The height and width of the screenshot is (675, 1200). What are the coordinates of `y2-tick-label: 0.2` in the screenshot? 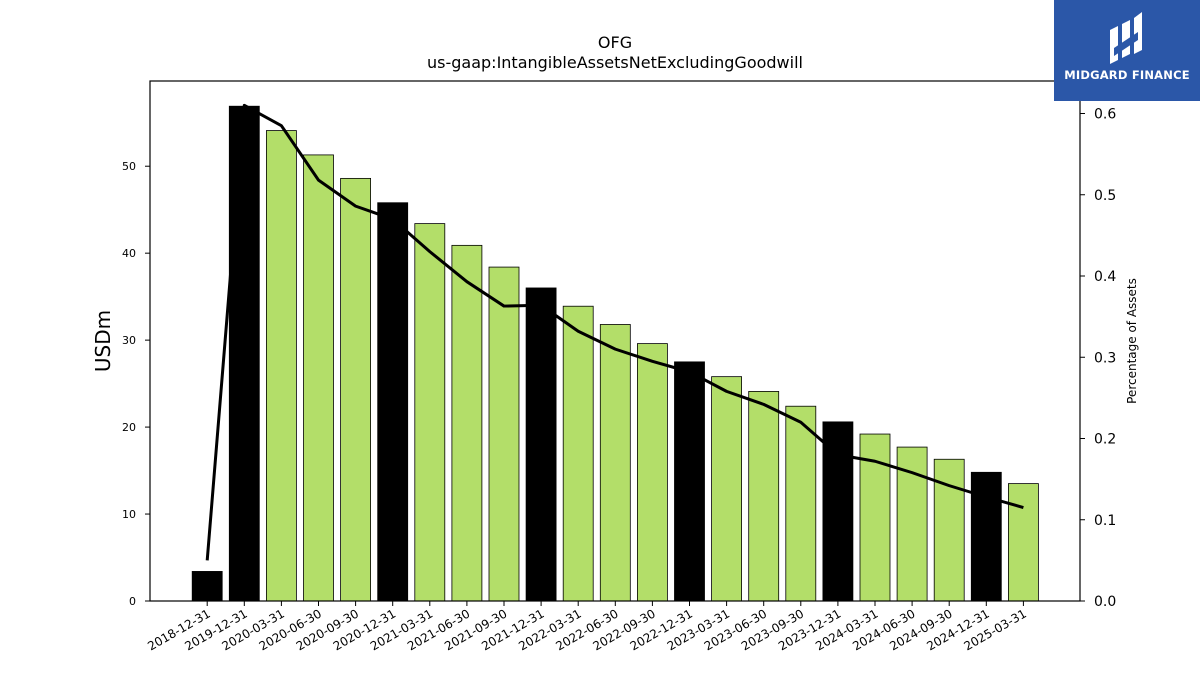 It's located at (1105, 440).